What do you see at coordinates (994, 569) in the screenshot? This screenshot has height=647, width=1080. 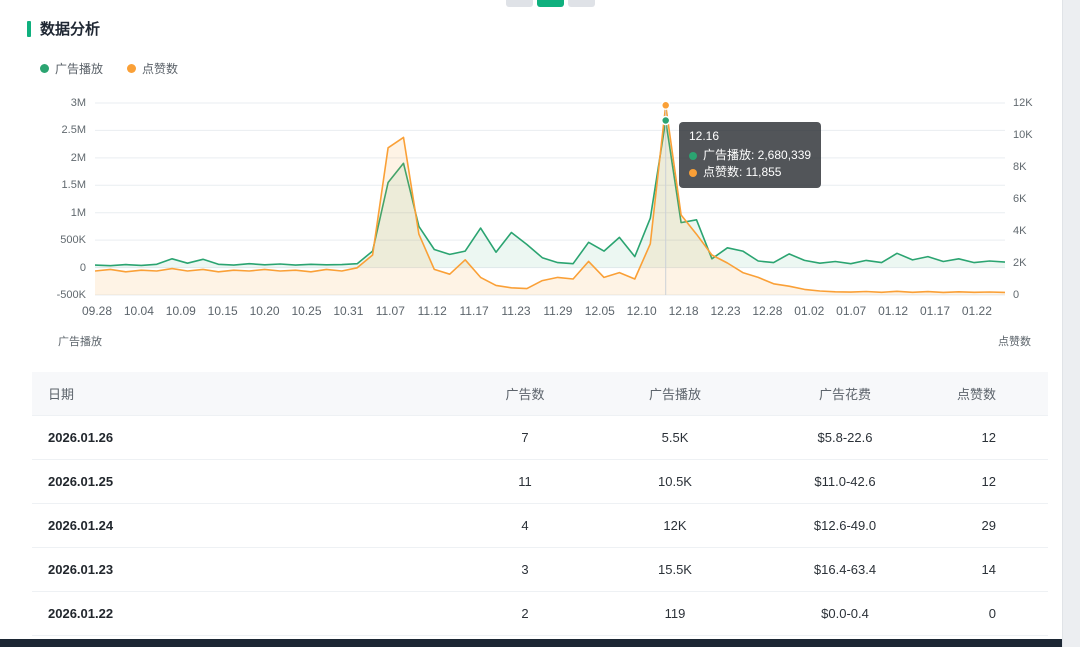 I see `table-cell-value: 14` at bounding box center [994, 569].